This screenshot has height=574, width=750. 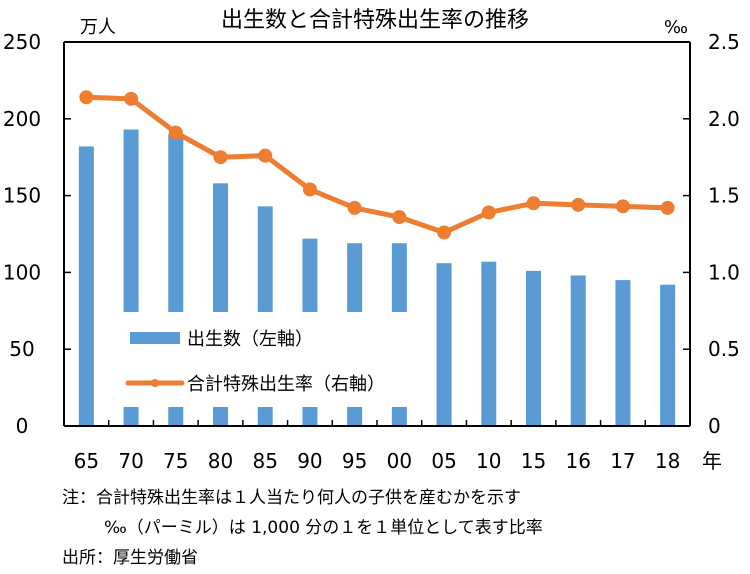 I want to click on x-tick-label-85: 85, so click(x=264, y=461).